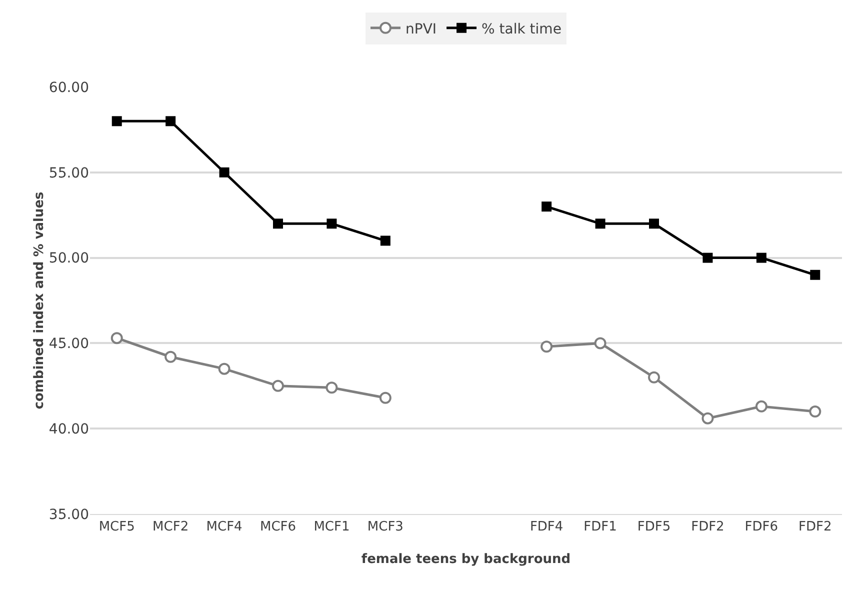 Image resolution: width=862 pixels, height=594 pixels. What do you see at coordinates (116, 527) in the screenshot?
I see `x-tick-label: MCF5` at bounding box center [116, 527].